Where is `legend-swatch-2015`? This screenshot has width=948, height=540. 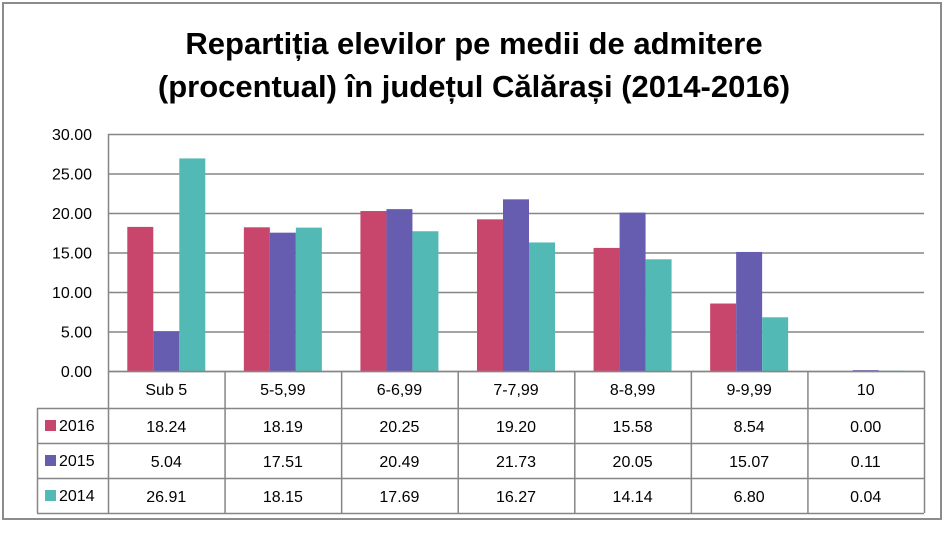
legend-swatch-2015 is located at coordinates (50, 460).